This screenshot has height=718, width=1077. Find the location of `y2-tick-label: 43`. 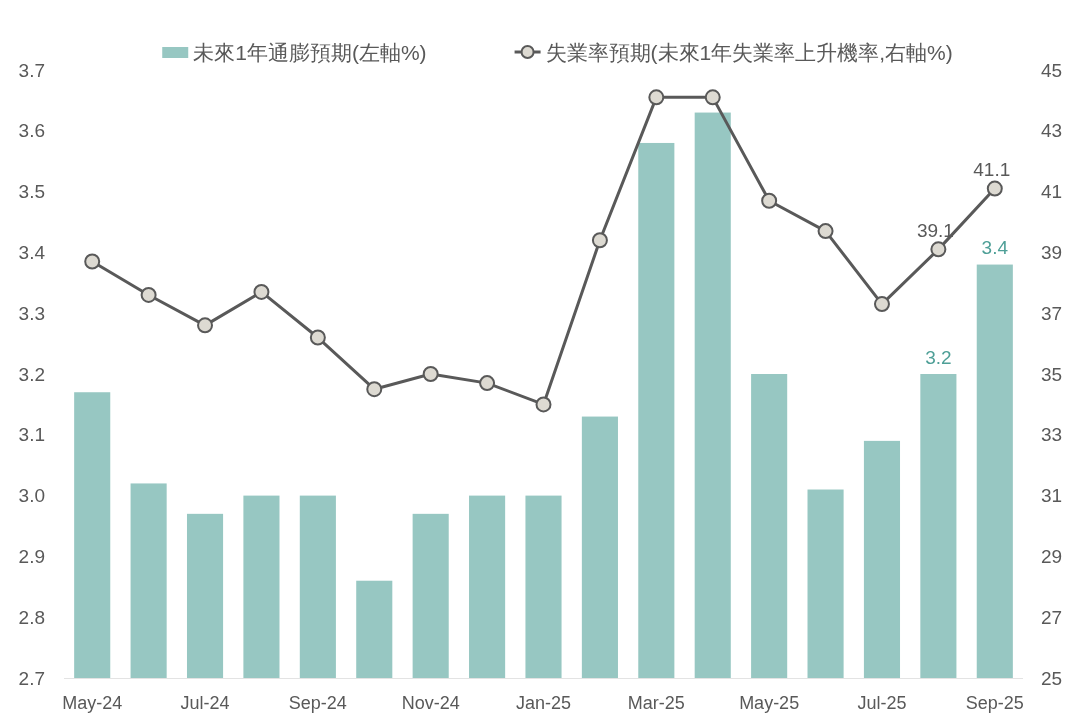

y2-tick-label: 43 is located at coordinates (1052, 131).